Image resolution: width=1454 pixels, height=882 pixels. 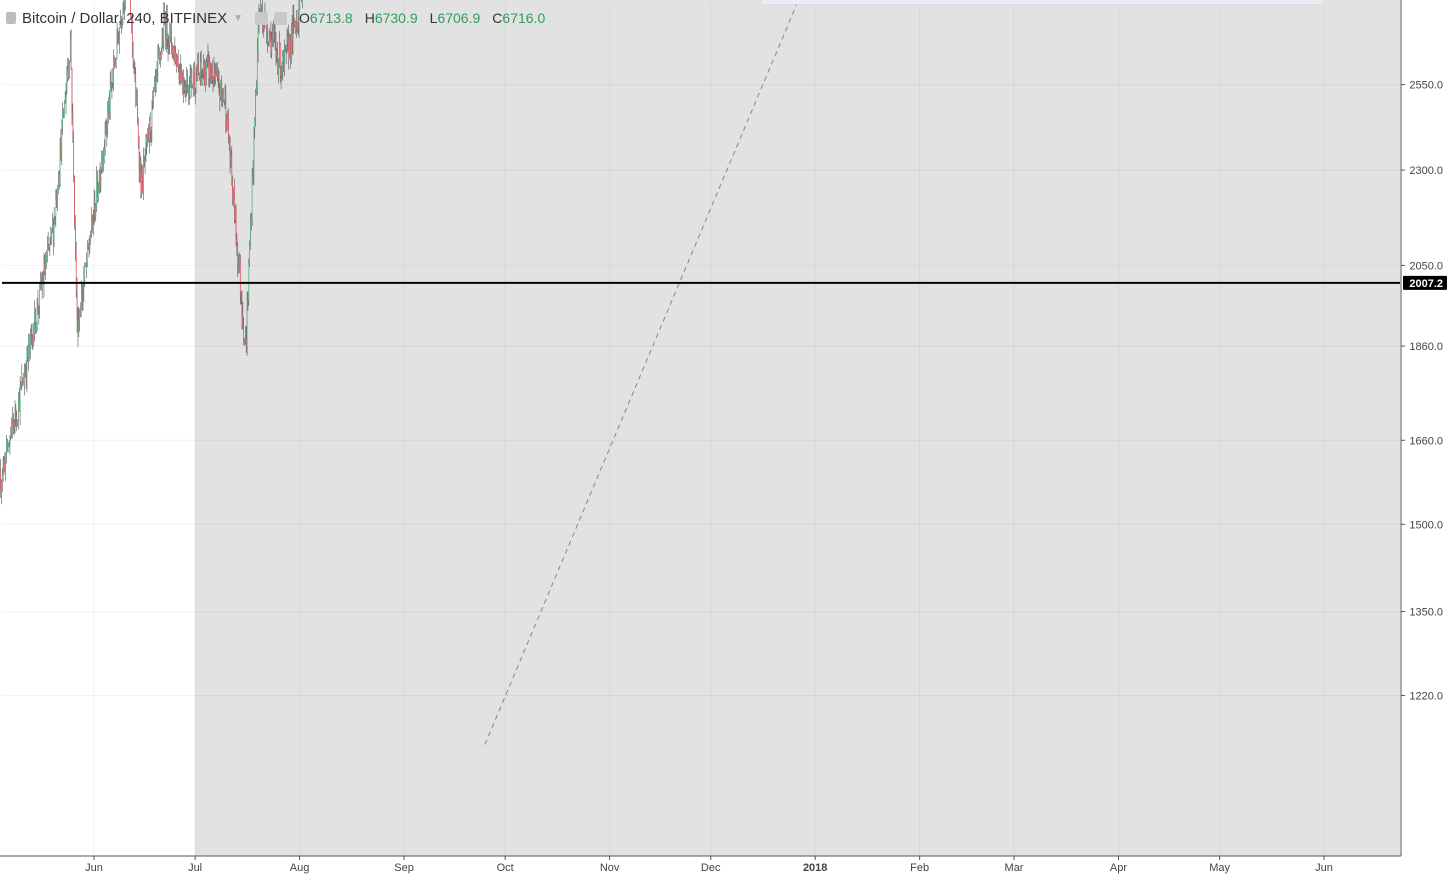 What do you see at coordinates (1426, 613) in the screenshot?
I see `price-tick-label: 1350.0` at bounding box center [1426, 613].